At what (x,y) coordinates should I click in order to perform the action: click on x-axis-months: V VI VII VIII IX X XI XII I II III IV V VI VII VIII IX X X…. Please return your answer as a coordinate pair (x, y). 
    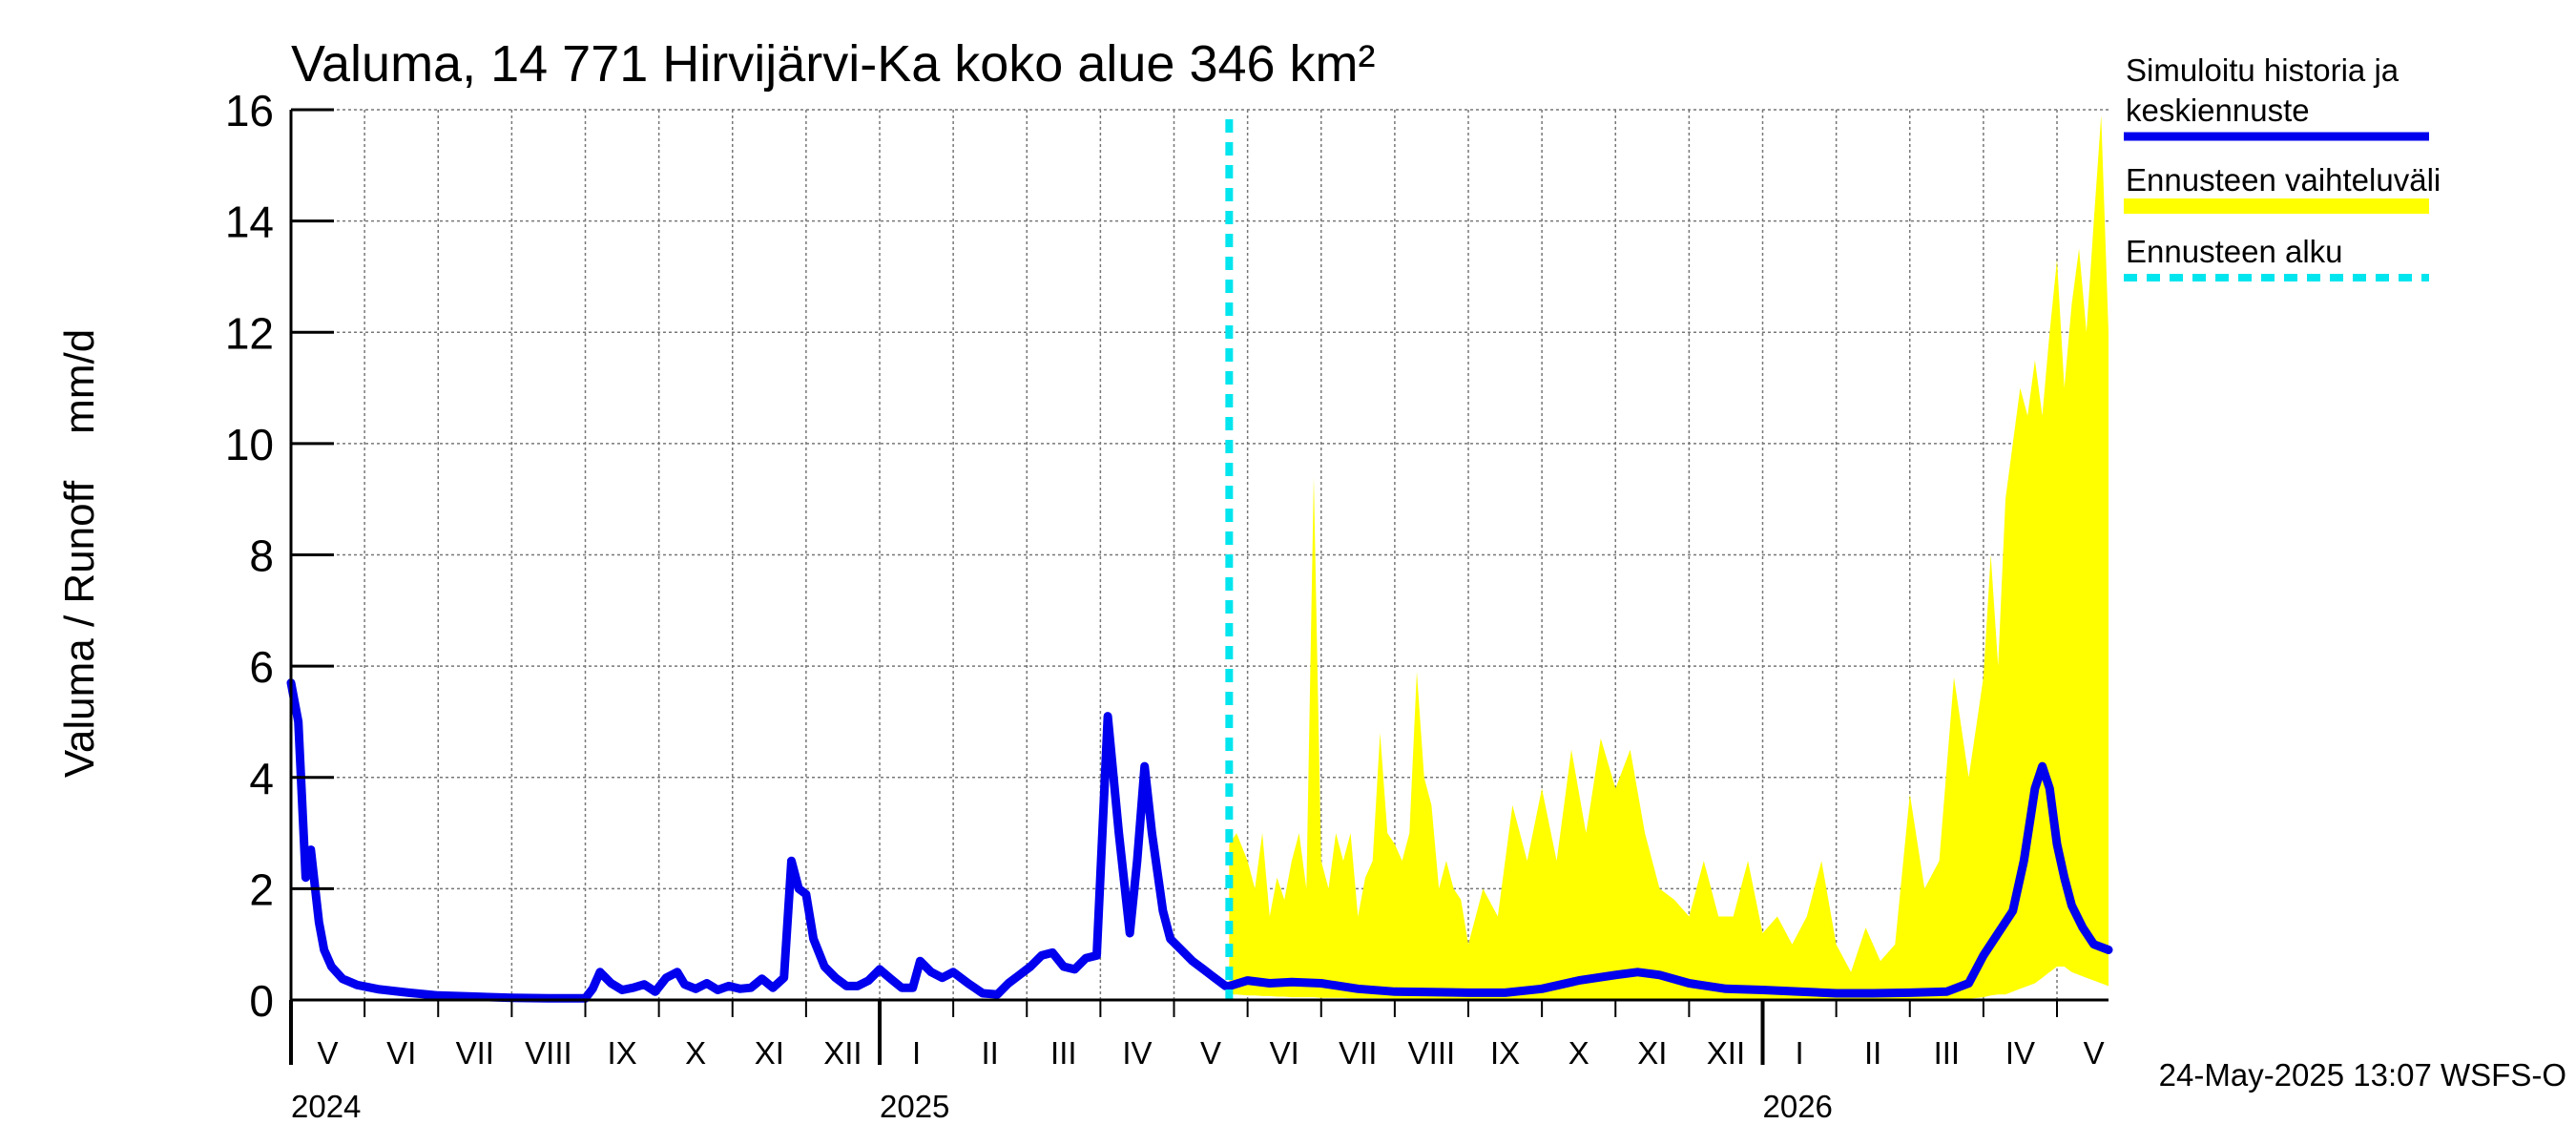
    Looking at the image, I should click on (1197, 1035).